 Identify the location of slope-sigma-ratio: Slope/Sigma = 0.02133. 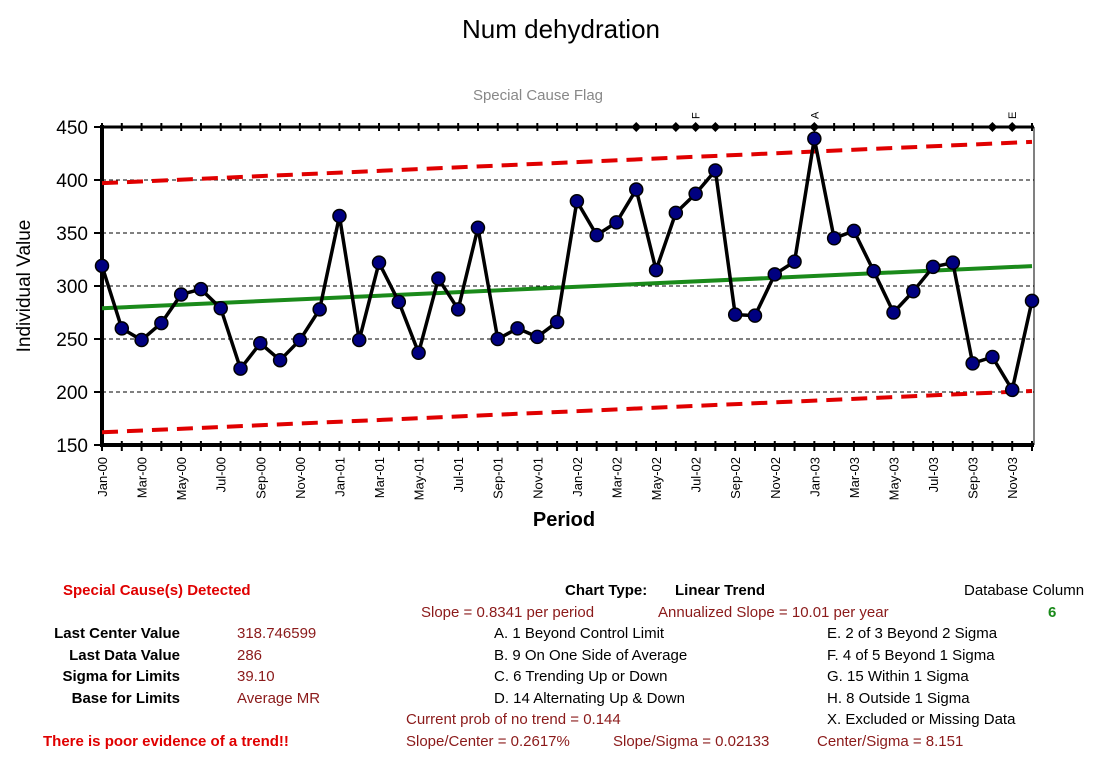
(691, 741).